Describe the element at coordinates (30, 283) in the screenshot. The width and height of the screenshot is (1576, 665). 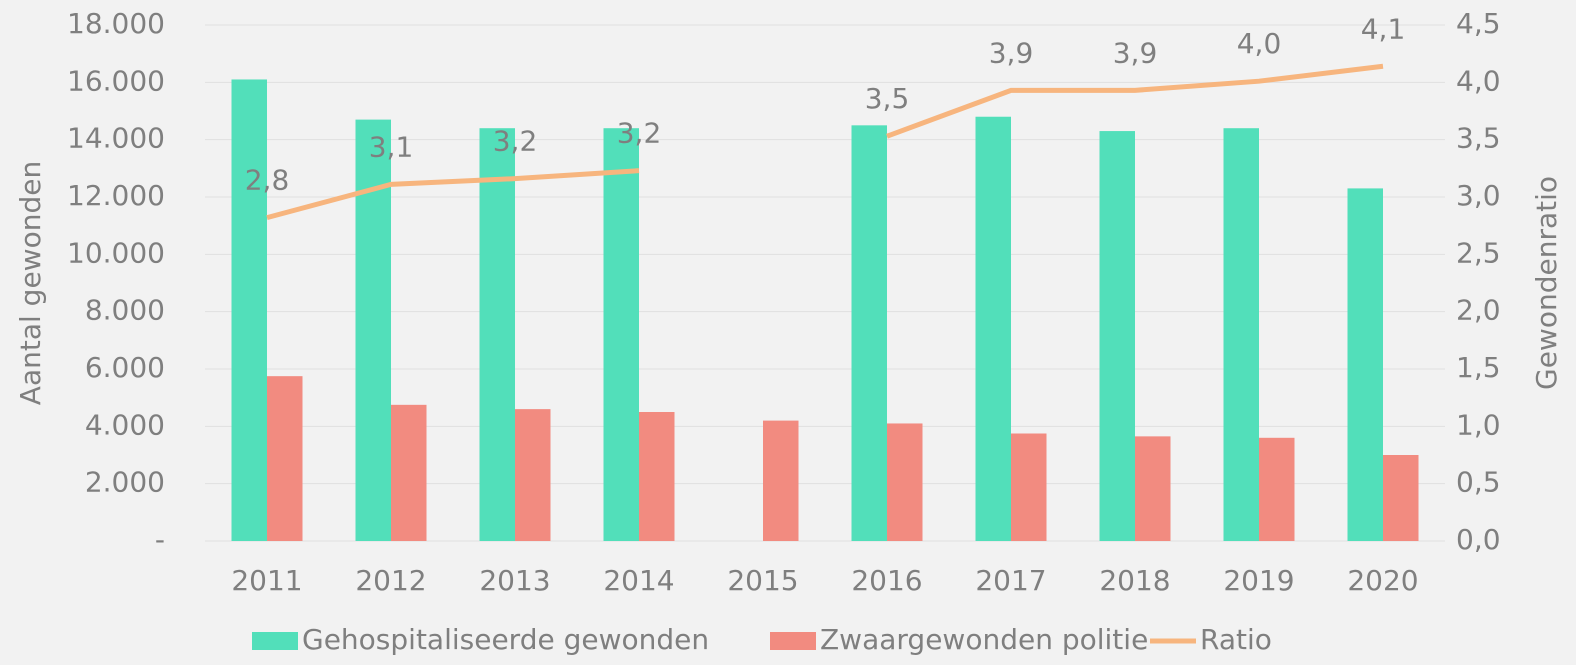
I see `y-axis-title: Aantal gewonden` at that location.